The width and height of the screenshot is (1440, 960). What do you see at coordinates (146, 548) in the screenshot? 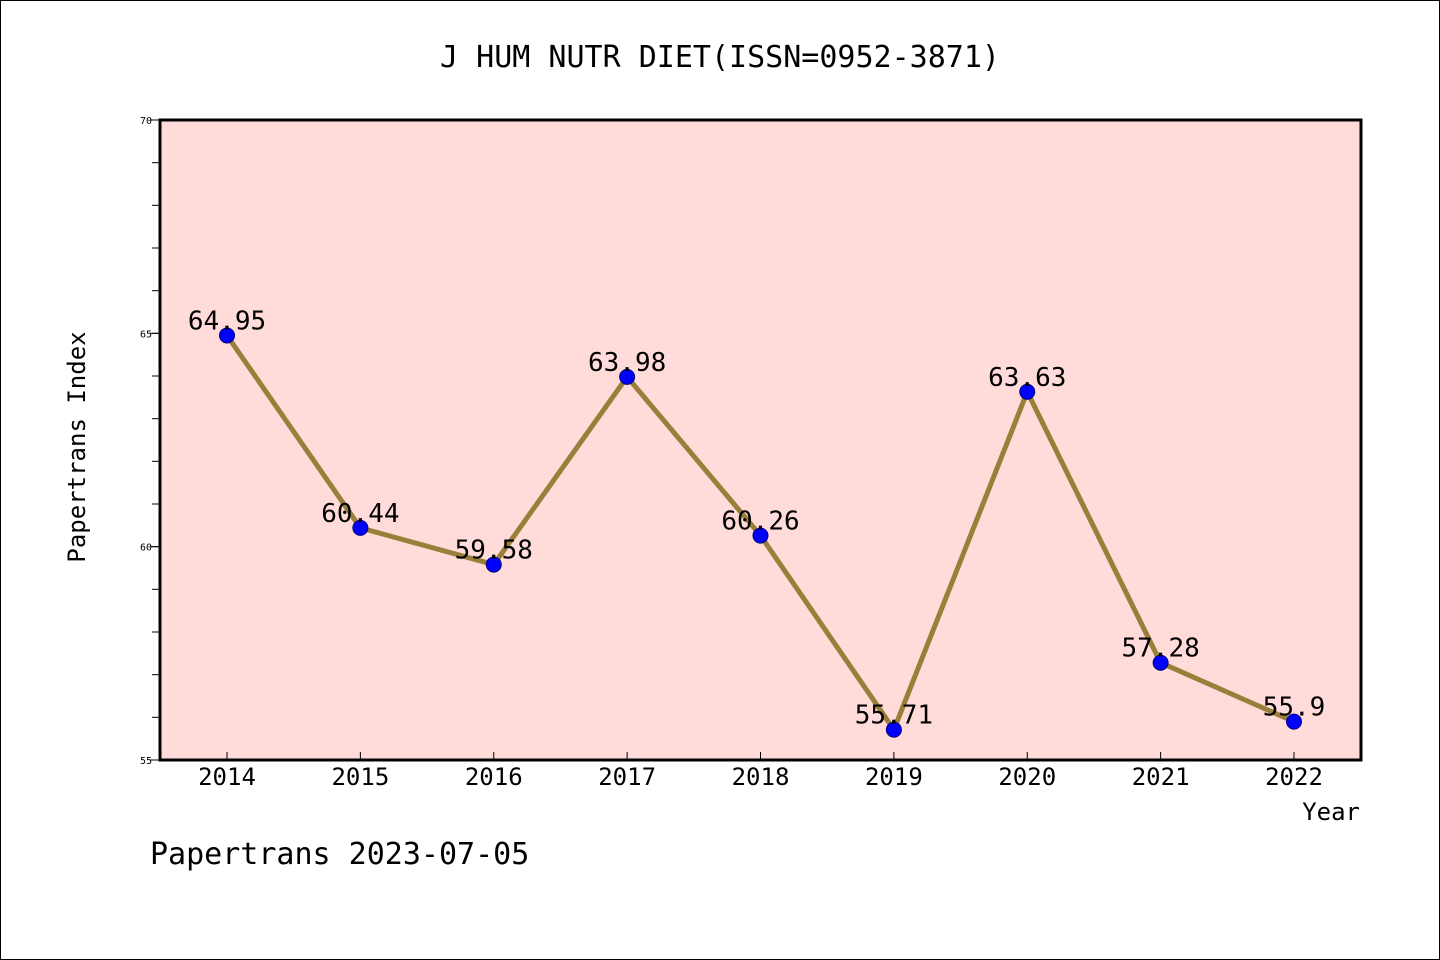
I see `y-tick-label: 60` at bounding box center [146, 548].